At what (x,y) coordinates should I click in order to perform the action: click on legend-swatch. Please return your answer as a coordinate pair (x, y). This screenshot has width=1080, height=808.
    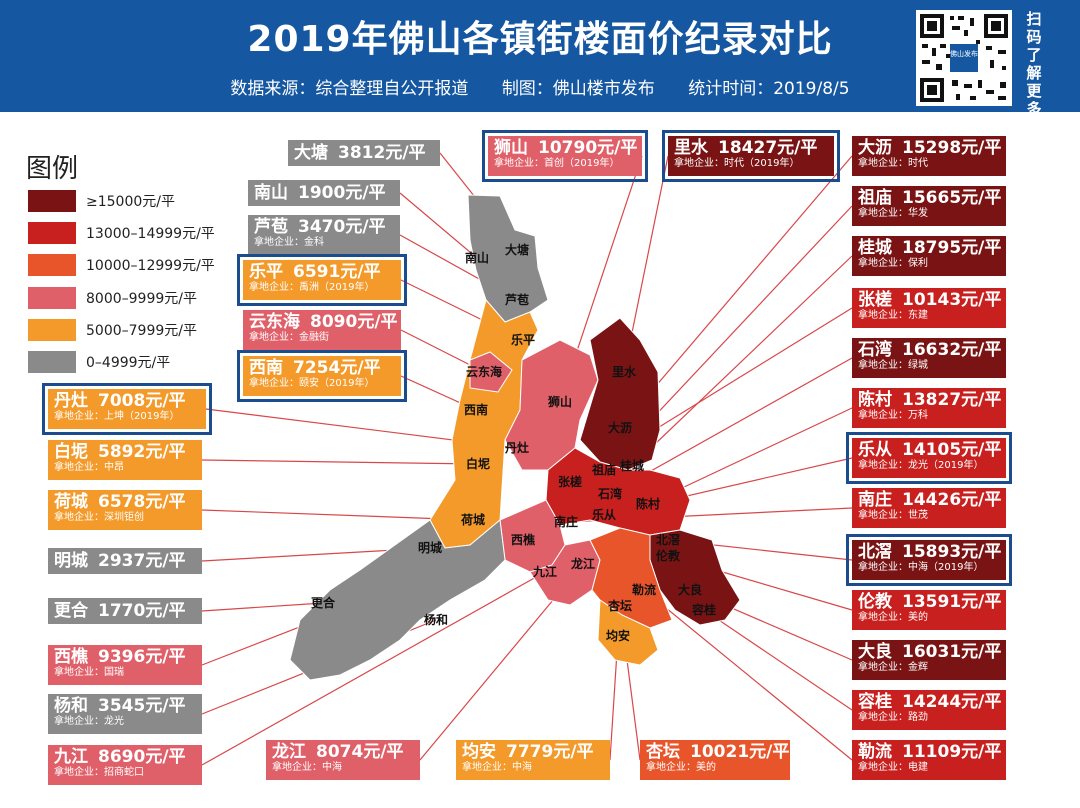
    Looking at the image, I should click on (52, 362).